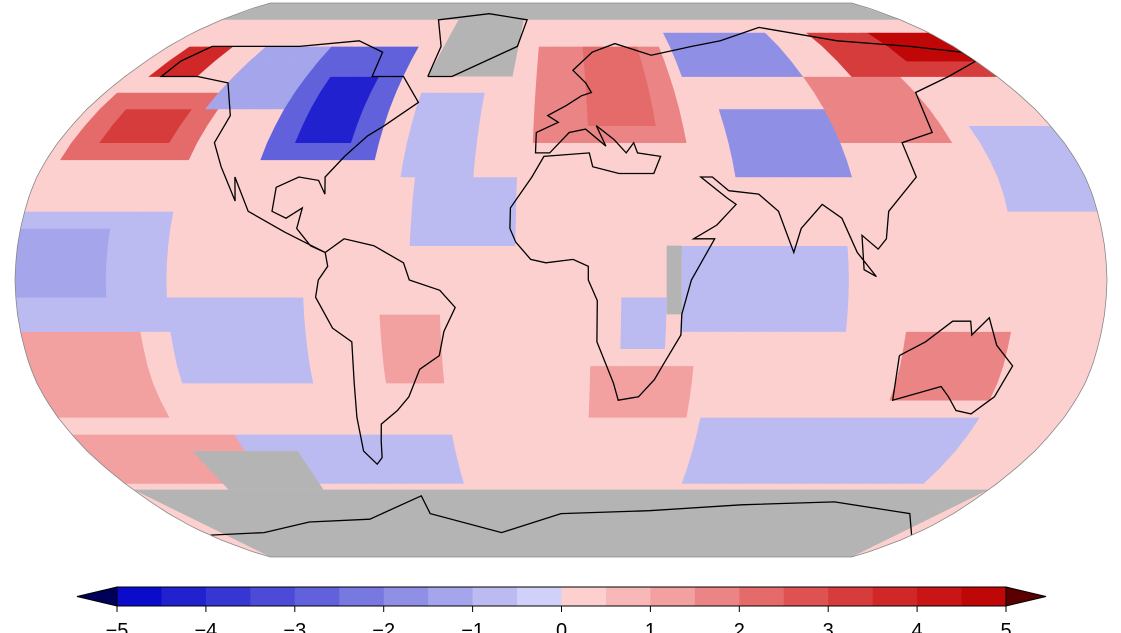  Describe the element at coordinates (258, 470) in the screenshot. I see `missing-data-area` at that location.